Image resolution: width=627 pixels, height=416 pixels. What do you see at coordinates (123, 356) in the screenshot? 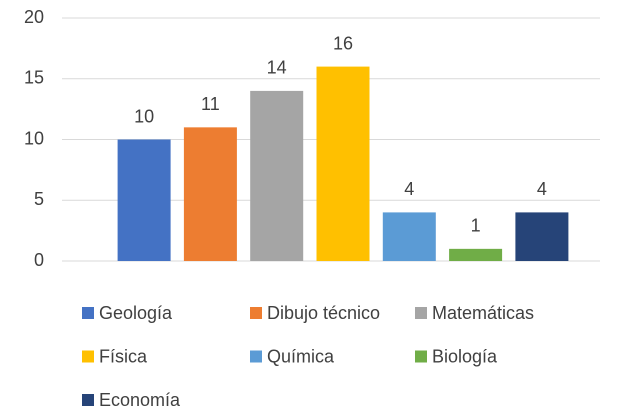
I see `legend-label: Física` at bounding box center [123, 356].